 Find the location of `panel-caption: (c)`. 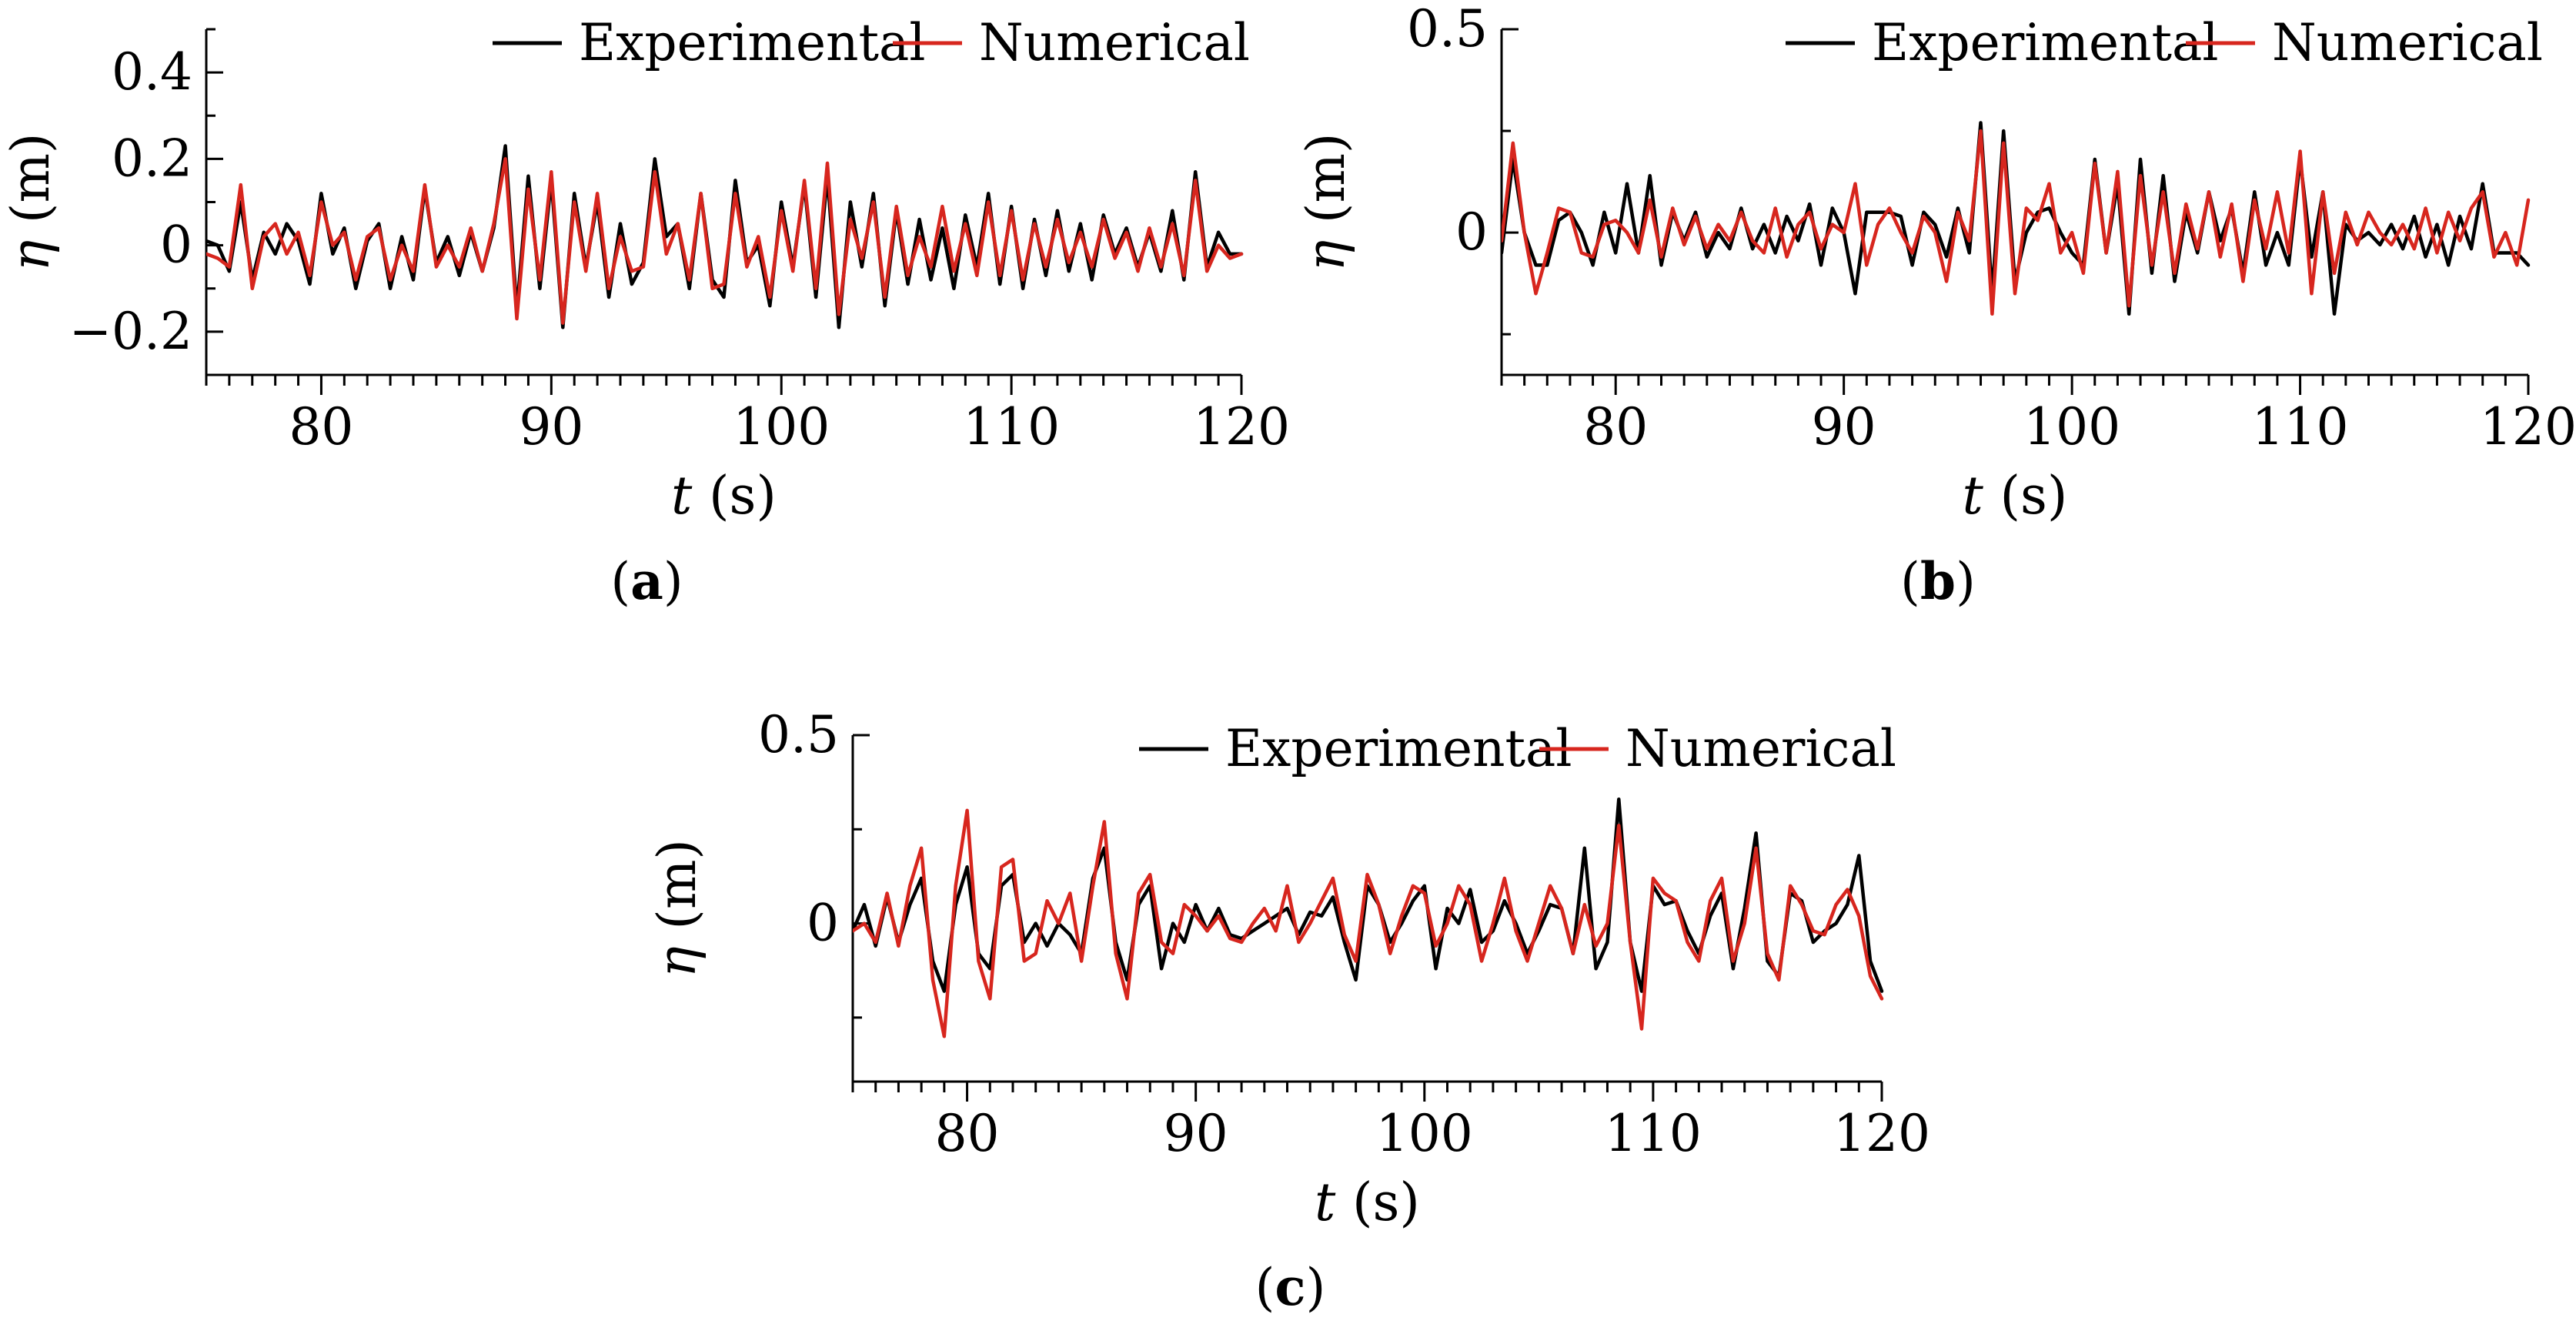

panel-caption: (c) is located at coordinates (1290, 1287).